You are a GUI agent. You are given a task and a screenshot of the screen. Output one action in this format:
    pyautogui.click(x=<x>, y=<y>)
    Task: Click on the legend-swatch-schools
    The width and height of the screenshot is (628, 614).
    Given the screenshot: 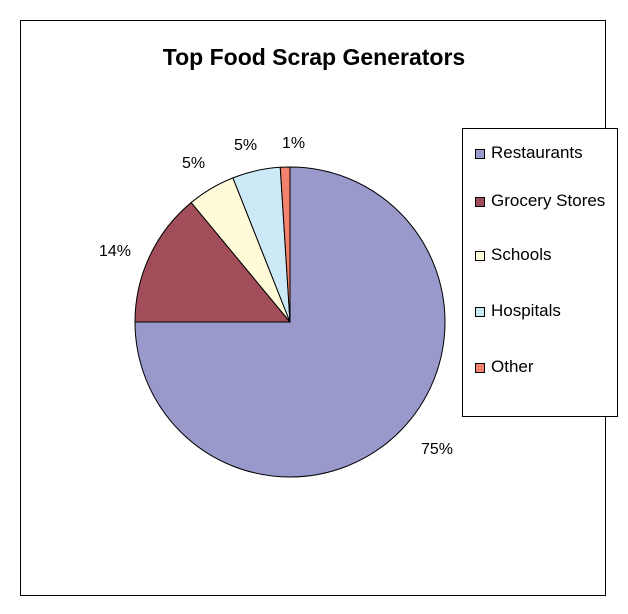 What is the action you would take?
    pyautogui.click(x=480, y=256)
    